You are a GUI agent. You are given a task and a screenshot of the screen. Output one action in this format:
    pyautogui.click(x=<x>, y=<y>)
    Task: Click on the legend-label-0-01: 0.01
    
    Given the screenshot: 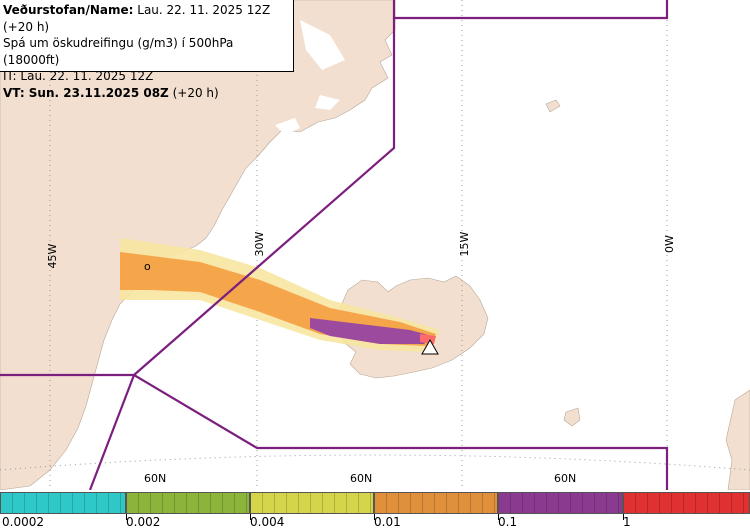 What is the action you would take?
    pyautogui.click(x=387, y=522)
    